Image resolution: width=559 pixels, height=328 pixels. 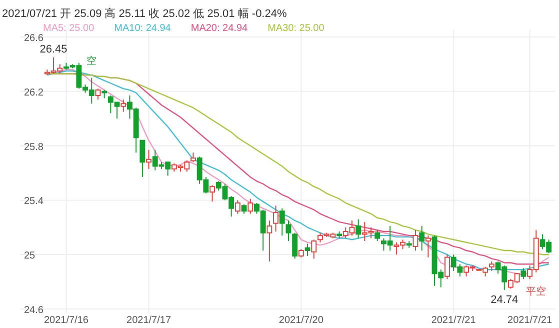 I want to click on x-tick-label: 2021/7/16, so click(x=66, y=320).